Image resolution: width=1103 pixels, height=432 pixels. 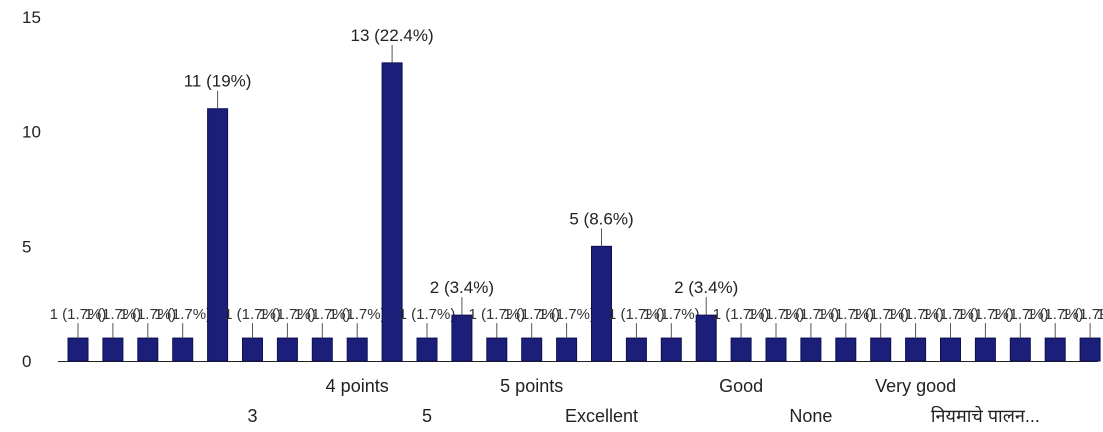 I want to click on data-label: 11 (19%), so click(x=218, y=81).